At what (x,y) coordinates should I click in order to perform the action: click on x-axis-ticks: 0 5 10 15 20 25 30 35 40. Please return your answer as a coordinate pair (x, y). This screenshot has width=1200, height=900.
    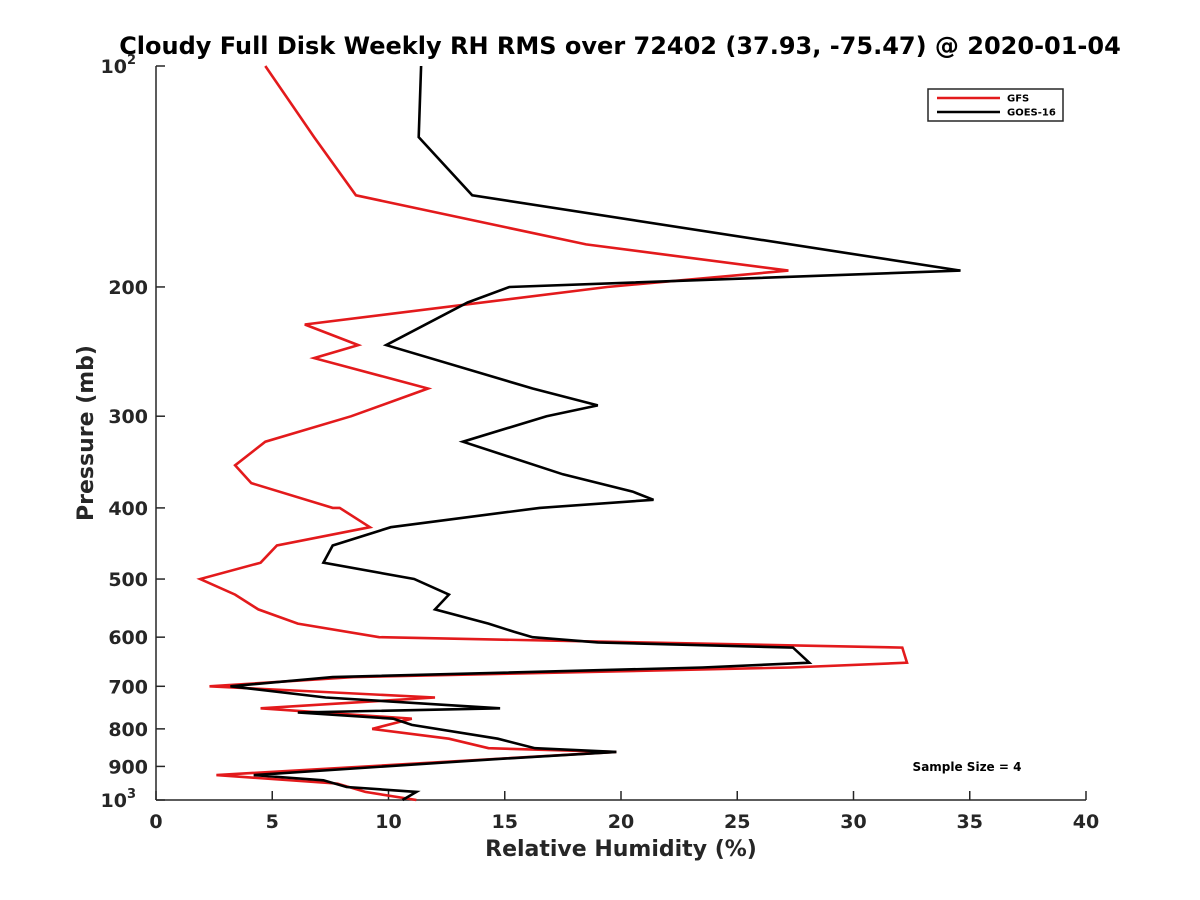
    Looking at the image, I should click on (624, 812).